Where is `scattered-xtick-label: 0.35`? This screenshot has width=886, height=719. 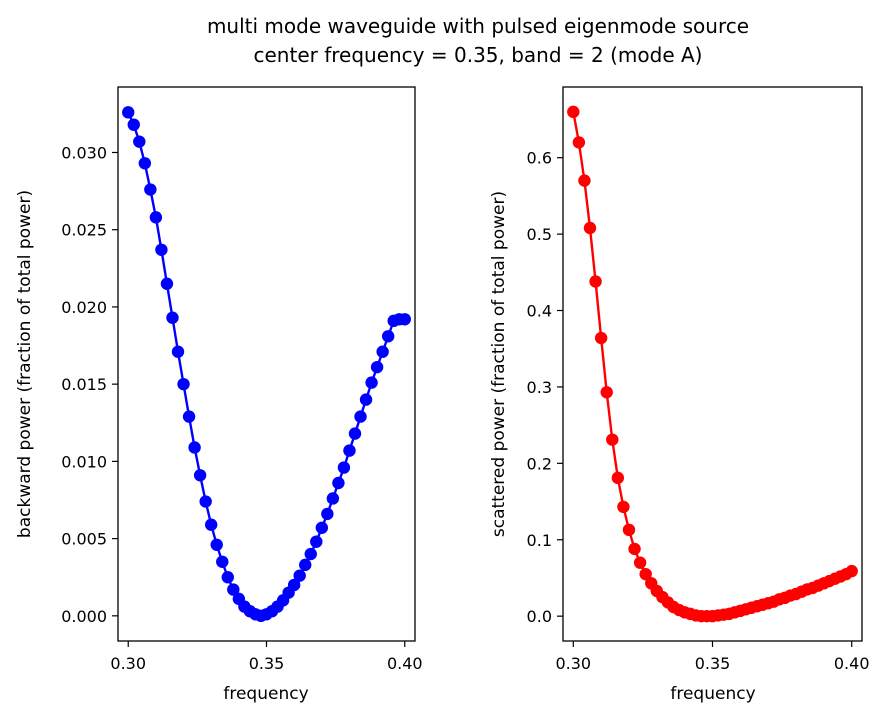
scattered-xtick-label: 0.35 is located at coordinates (713, 663).